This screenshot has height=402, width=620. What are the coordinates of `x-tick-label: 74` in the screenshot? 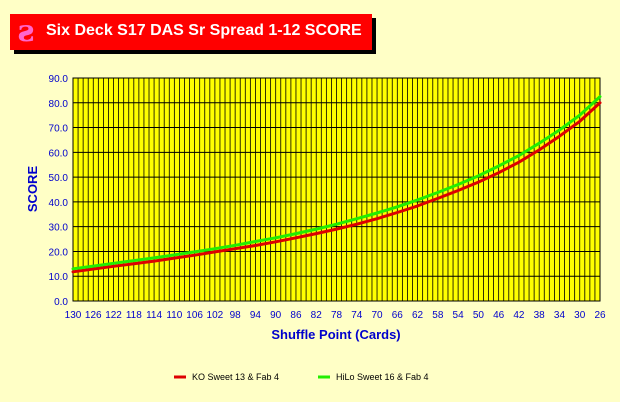 It's located at (357, 315).